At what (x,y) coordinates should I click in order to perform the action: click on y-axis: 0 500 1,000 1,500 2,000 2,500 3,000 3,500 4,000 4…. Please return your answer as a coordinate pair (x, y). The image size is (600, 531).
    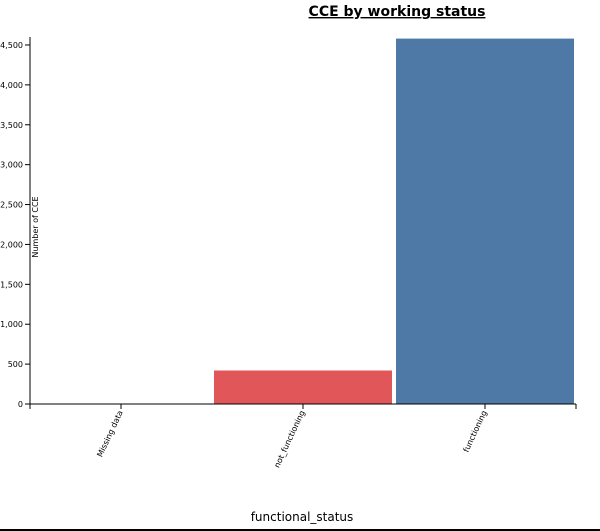
    Looking at the image, I should click on (15, 223).